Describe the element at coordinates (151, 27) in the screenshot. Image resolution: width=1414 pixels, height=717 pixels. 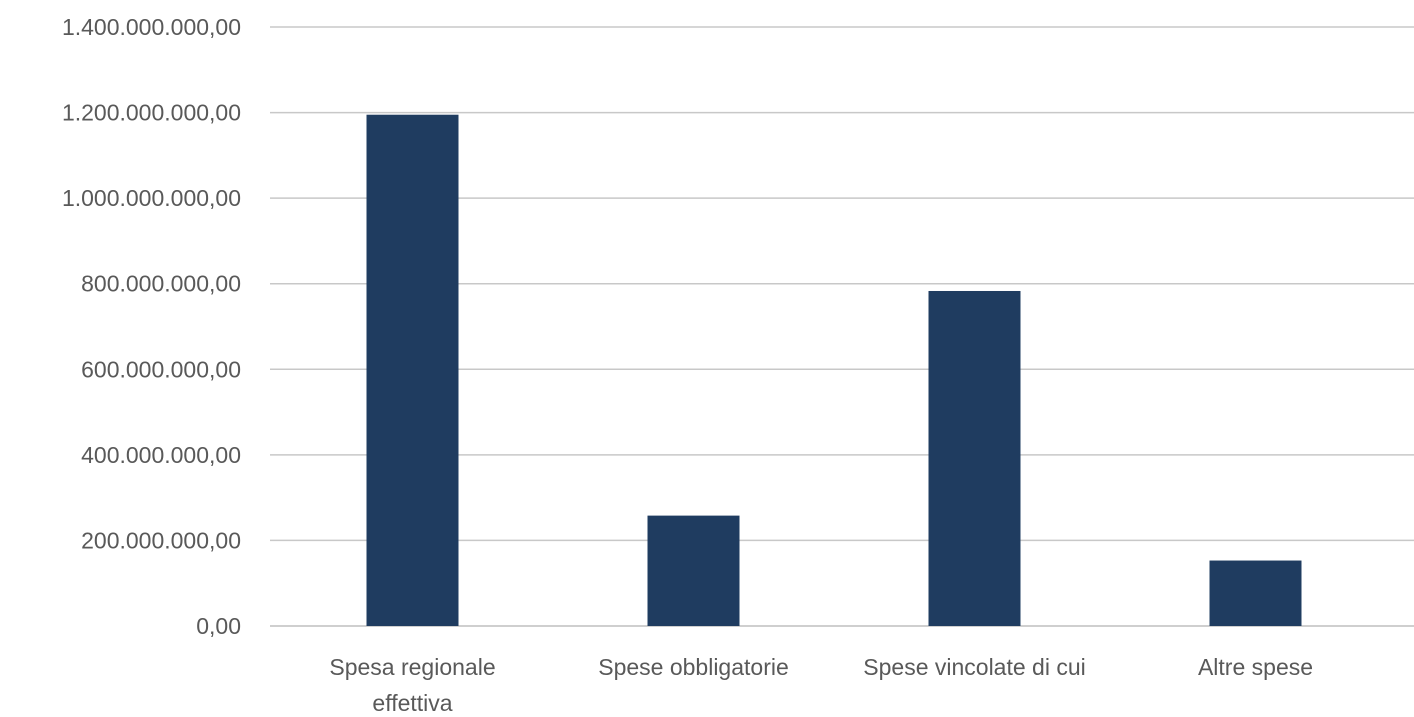
I see `y-tick-label: 1.400.000.000,00` at that location.